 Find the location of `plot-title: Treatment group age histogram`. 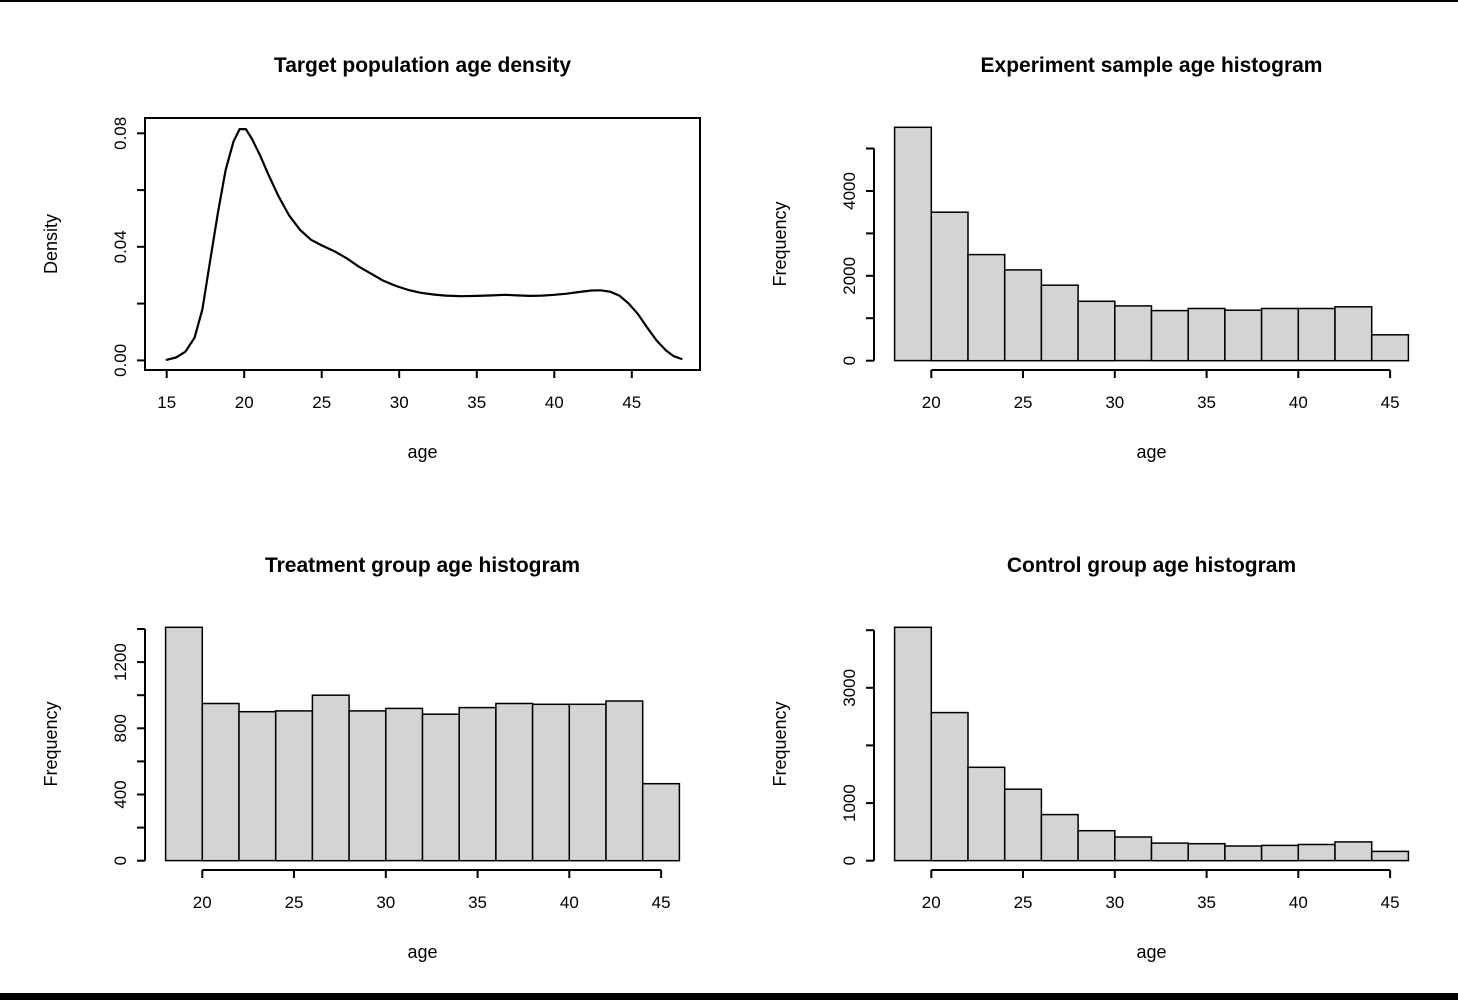

plot-title: Treatment group age histogram is located at coordinates (422, 565).